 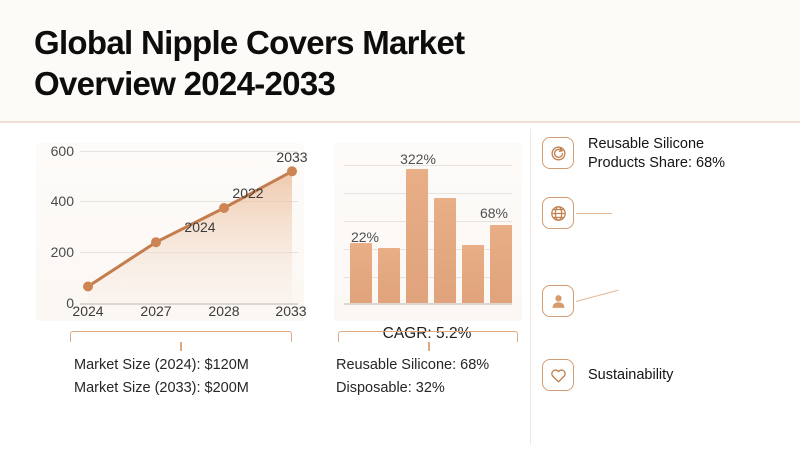 I want to click on donut-item-1-label-line2: Products Share: 68%, so click(x=657, y=163).